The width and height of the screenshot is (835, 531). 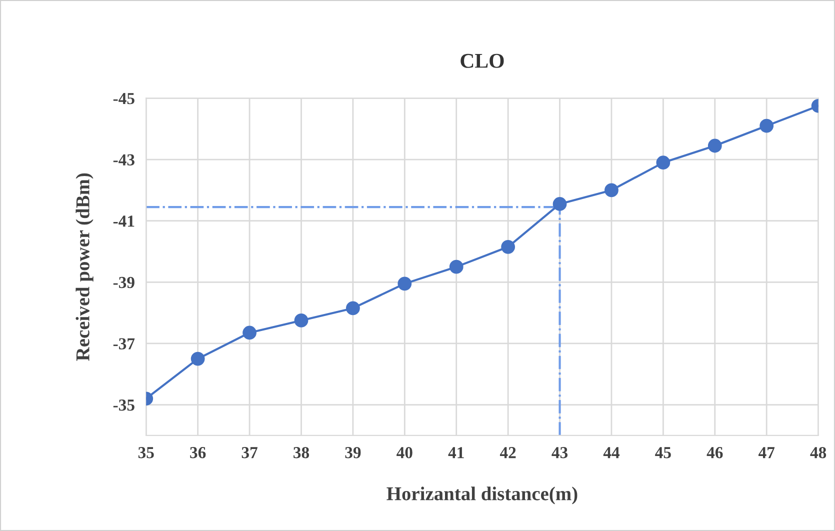 I want to click on x-tick-label: 38, so click(x=302, y=452).